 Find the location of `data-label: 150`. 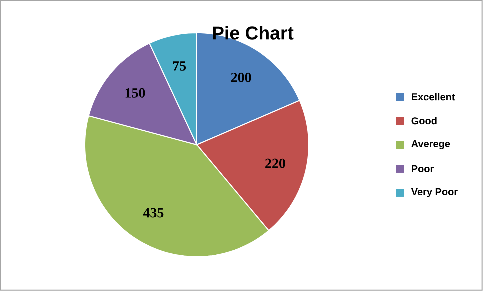

data-label: 150 is located at coordinates (136, 93).